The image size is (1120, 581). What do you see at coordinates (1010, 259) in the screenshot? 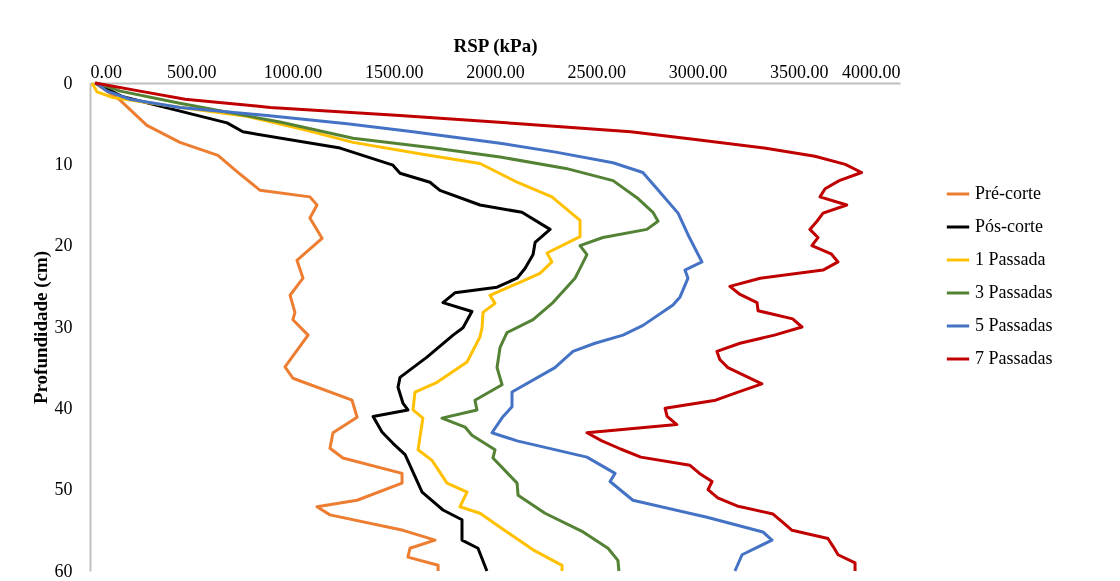
I see `legend-label: 1 Passada` at bounding box center [1010, 259].